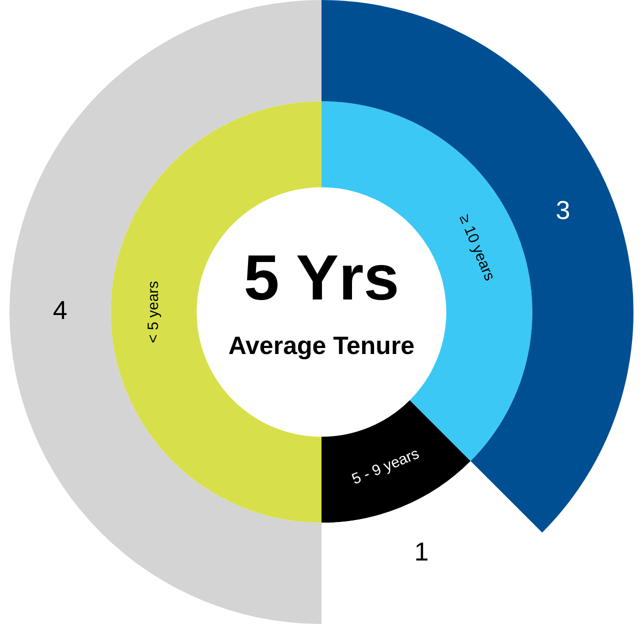 The width and height of the screenshot is (643, 624). Describe the element at coordinates (153, 312) in the screenshot. I see `slice-label: < 5 years` at that location.